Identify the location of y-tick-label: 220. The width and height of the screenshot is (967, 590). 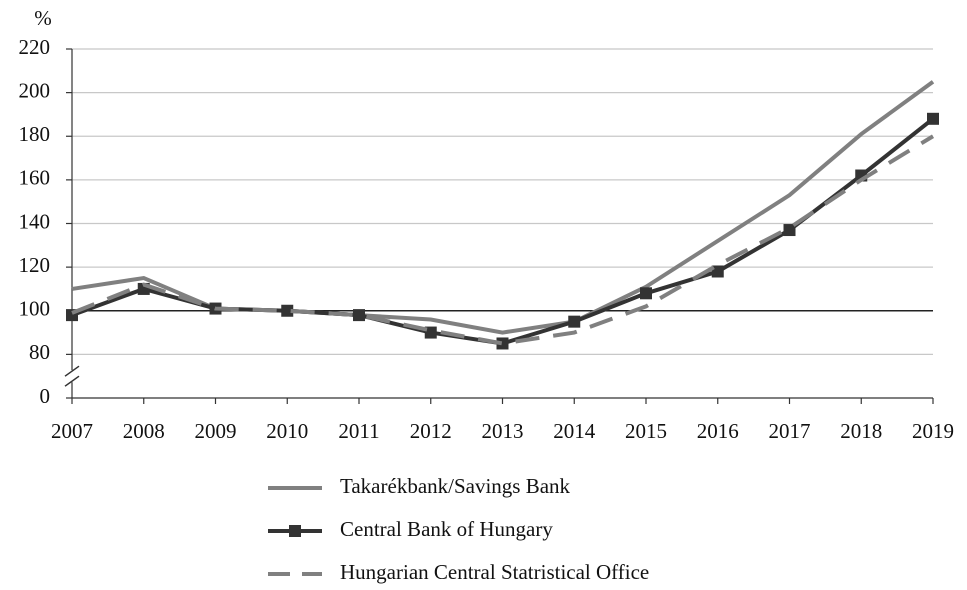
(35, 47).